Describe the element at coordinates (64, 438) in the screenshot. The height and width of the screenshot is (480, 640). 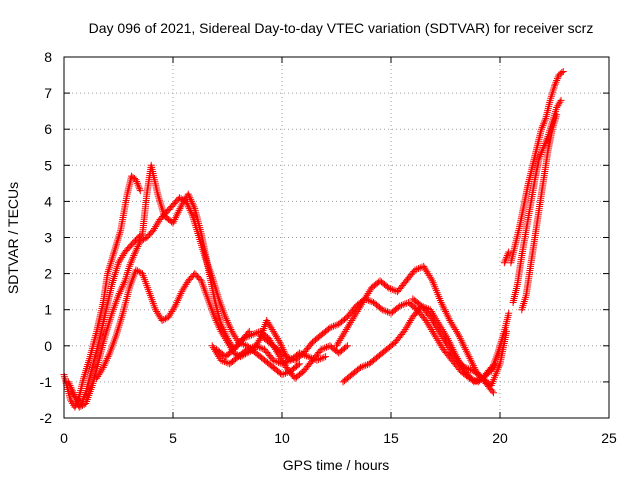
I see `x-tick-label: 0` at that location.